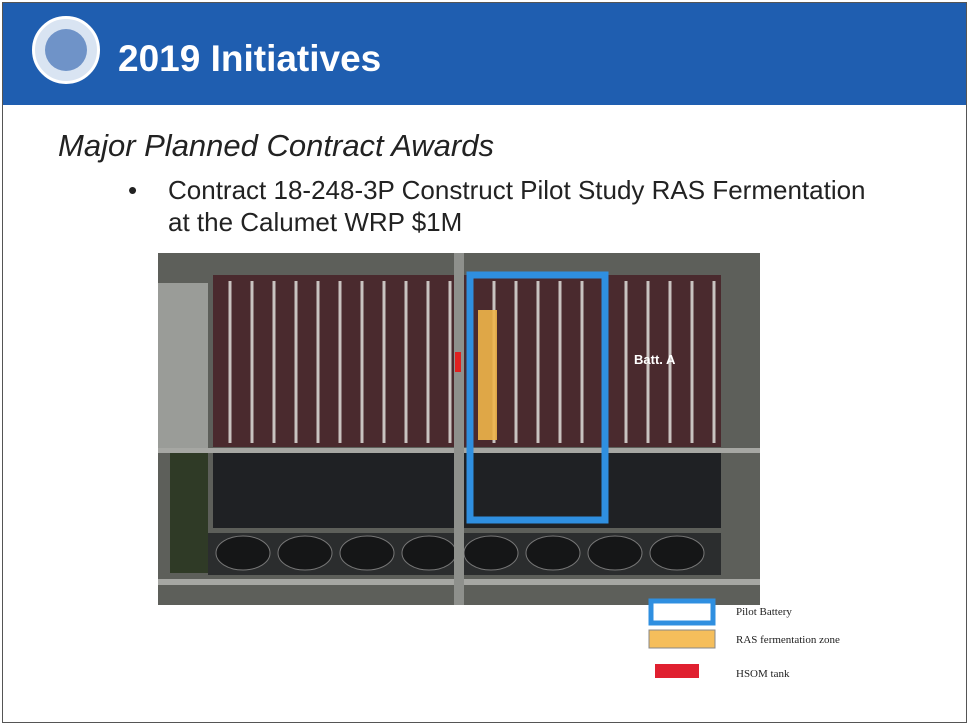 The height and width of the screenshot is (725, 969). I want to click on legend-label: HSOM tank, so click(763, 674).